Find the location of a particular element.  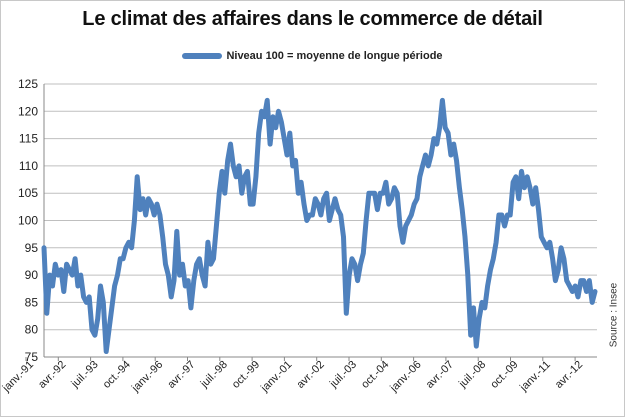

x-tick-label: oct.-04 is located at coordinates (375, 375).